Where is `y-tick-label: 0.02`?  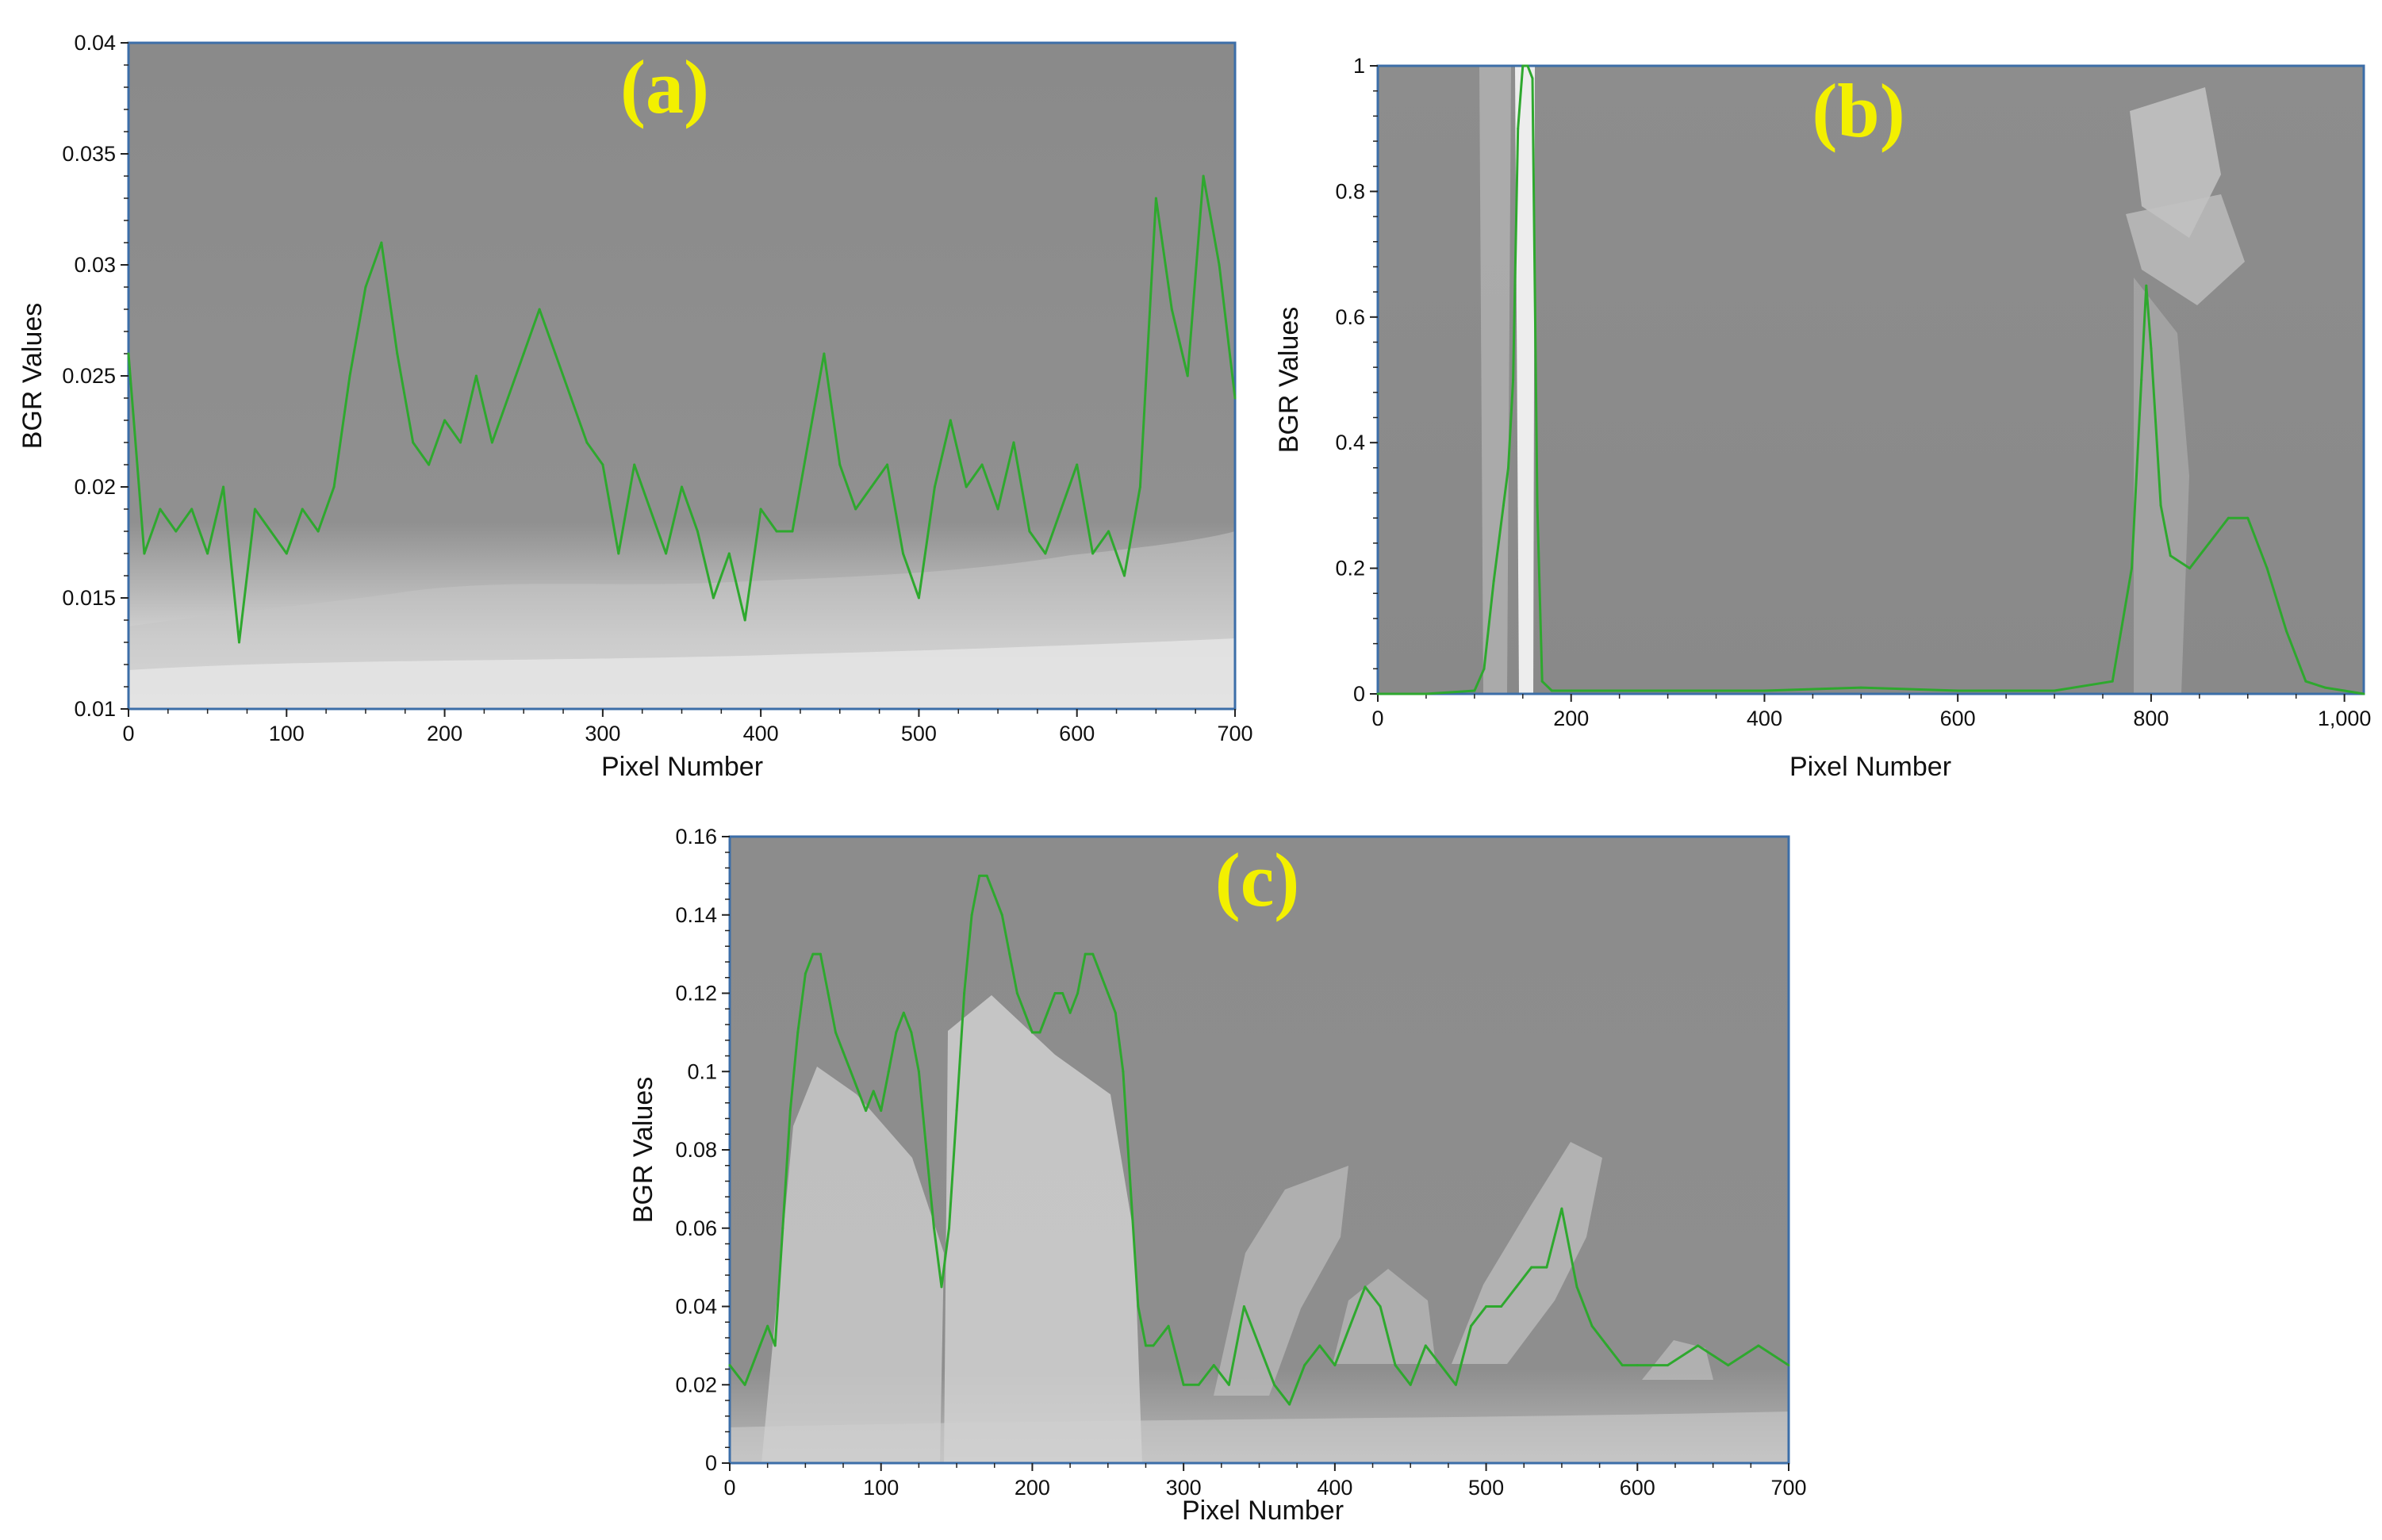 y-tick-label: 0.02 is located at coordinates (696, 1384).